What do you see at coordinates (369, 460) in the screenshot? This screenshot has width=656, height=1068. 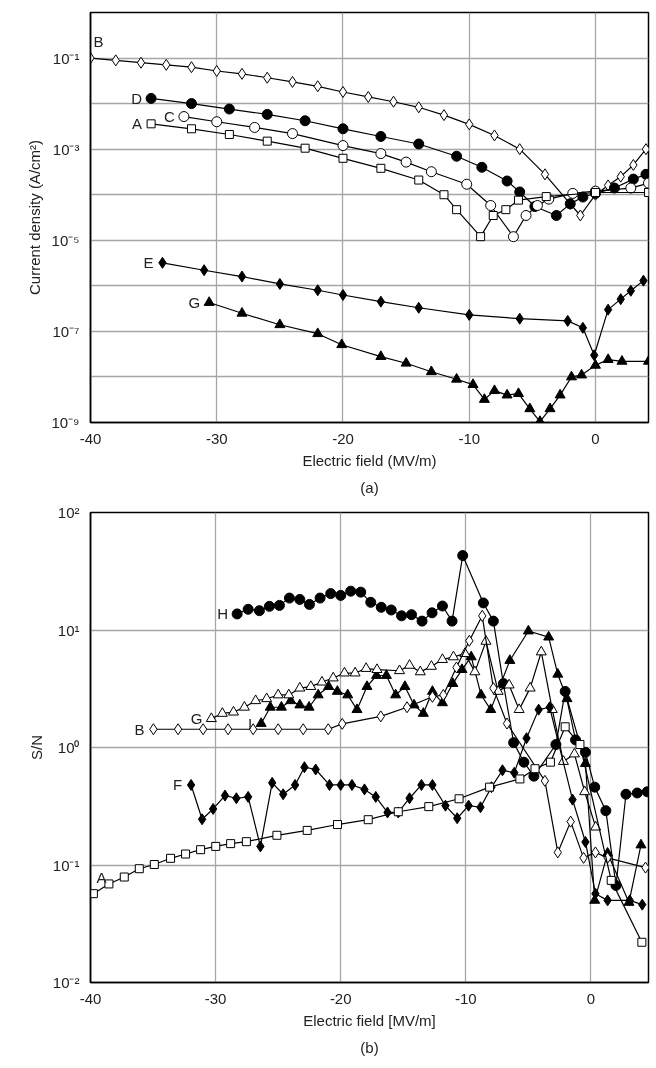 I see `x-axis-title: Electric field (MV/m)` at bounding box center [369, 460].